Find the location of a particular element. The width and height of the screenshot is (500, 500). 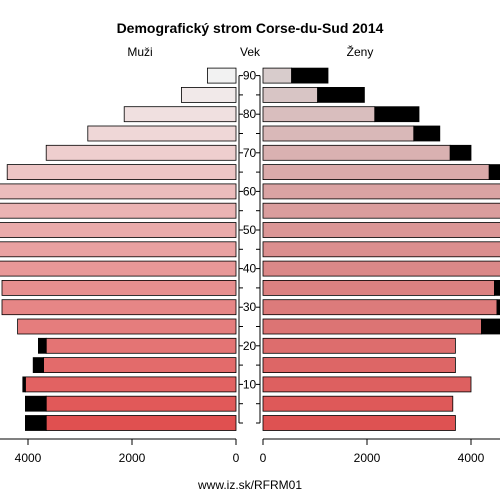

age-tick-label: 90 is located at coordinates (250, 76).